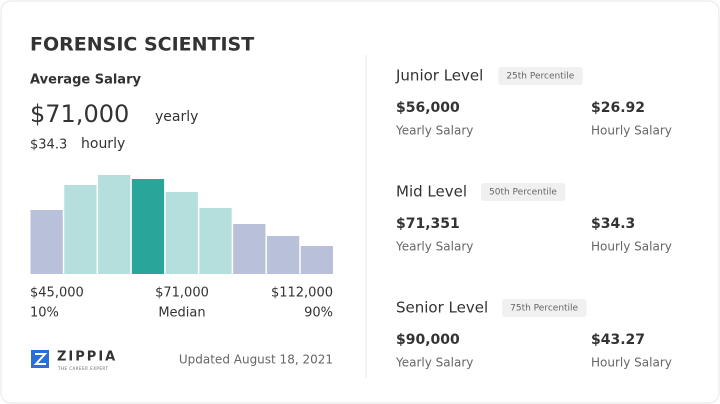 The height and width of the screenshot is (404, 720). What do you see at coordinates (142, 45) in the screenshot?
I see `job-title: FORENSIC SCIENTIST` at bounding box center [142, 45].